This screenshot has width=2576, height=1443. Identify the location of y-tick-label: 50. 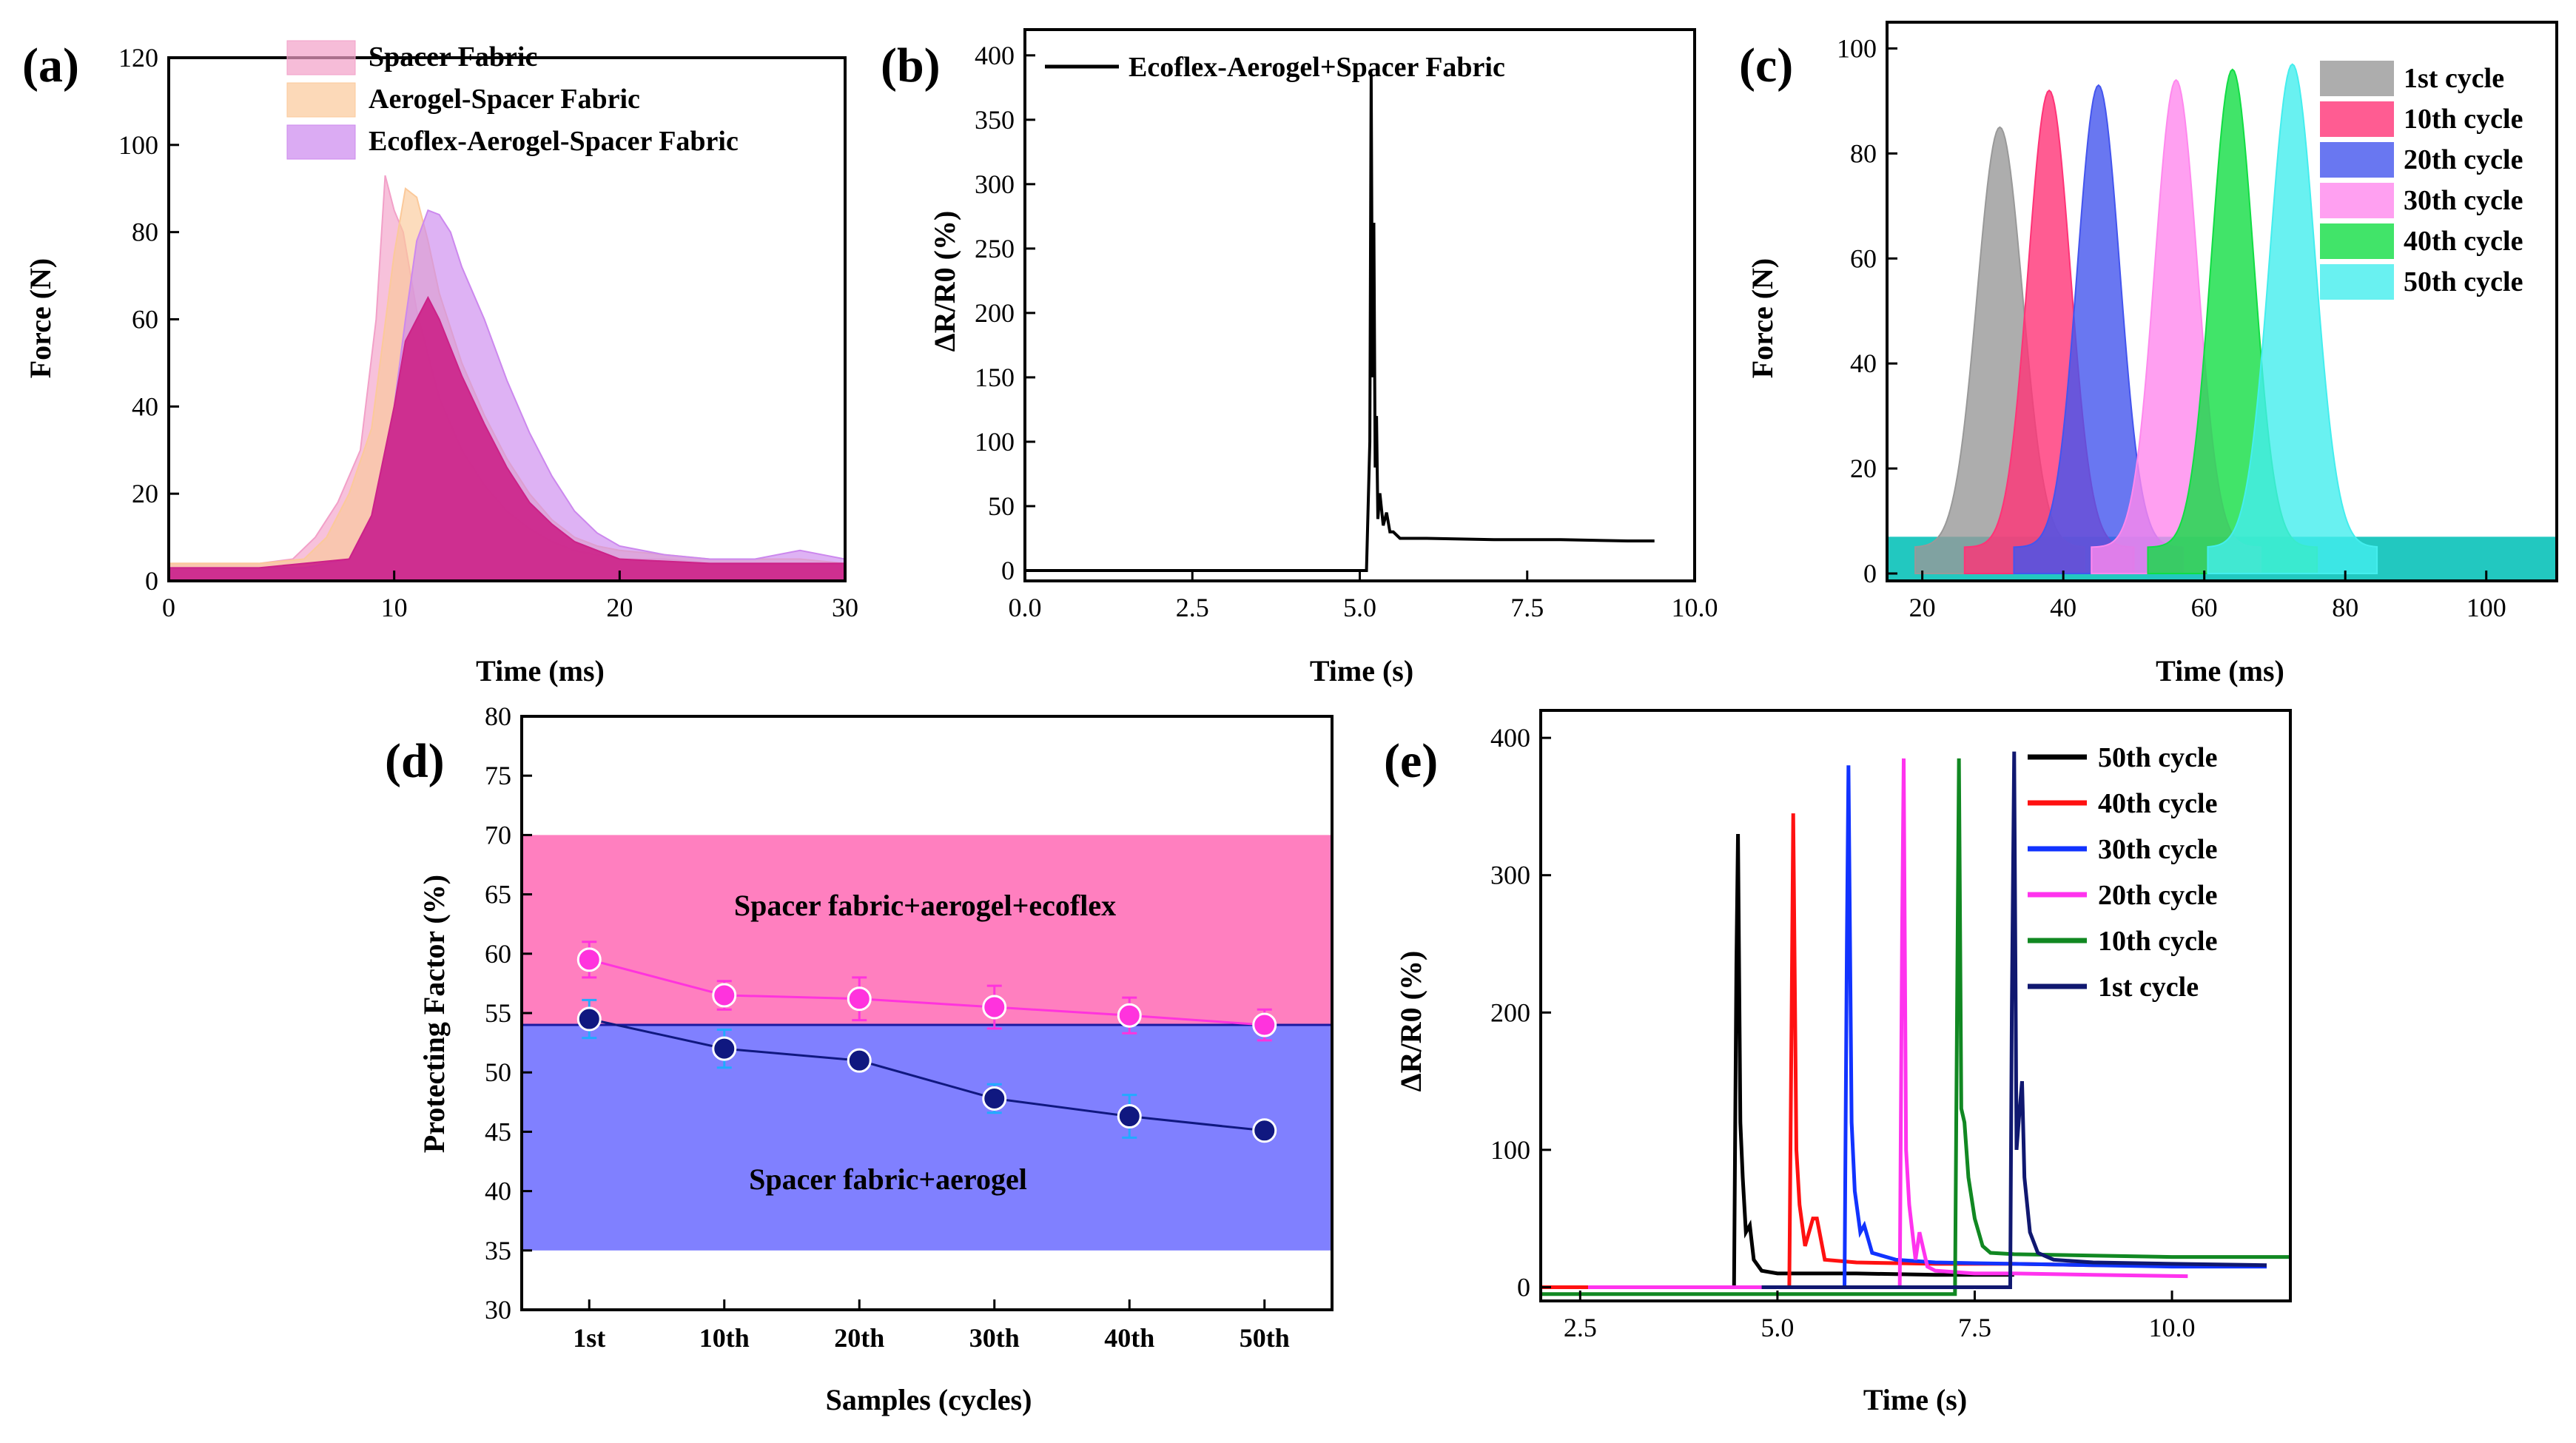
(498, 1072).